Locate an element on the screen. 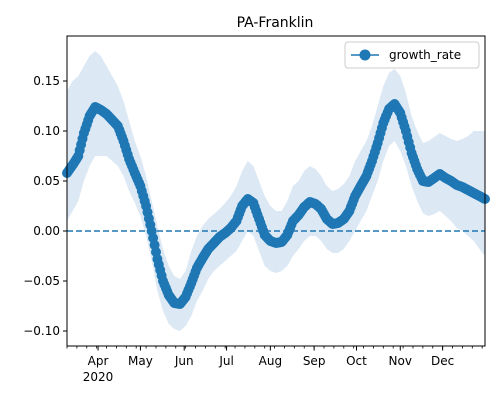 The height and width of the screenshot is (400, 500). x-tick-sublabel: 2020 is located at coordinates (98, 377).